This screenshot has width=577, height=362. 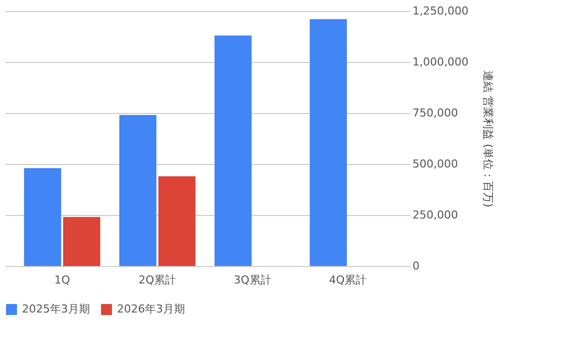 I want to click on x-tick-label: 2Q累計, so click(x=157, y=280).